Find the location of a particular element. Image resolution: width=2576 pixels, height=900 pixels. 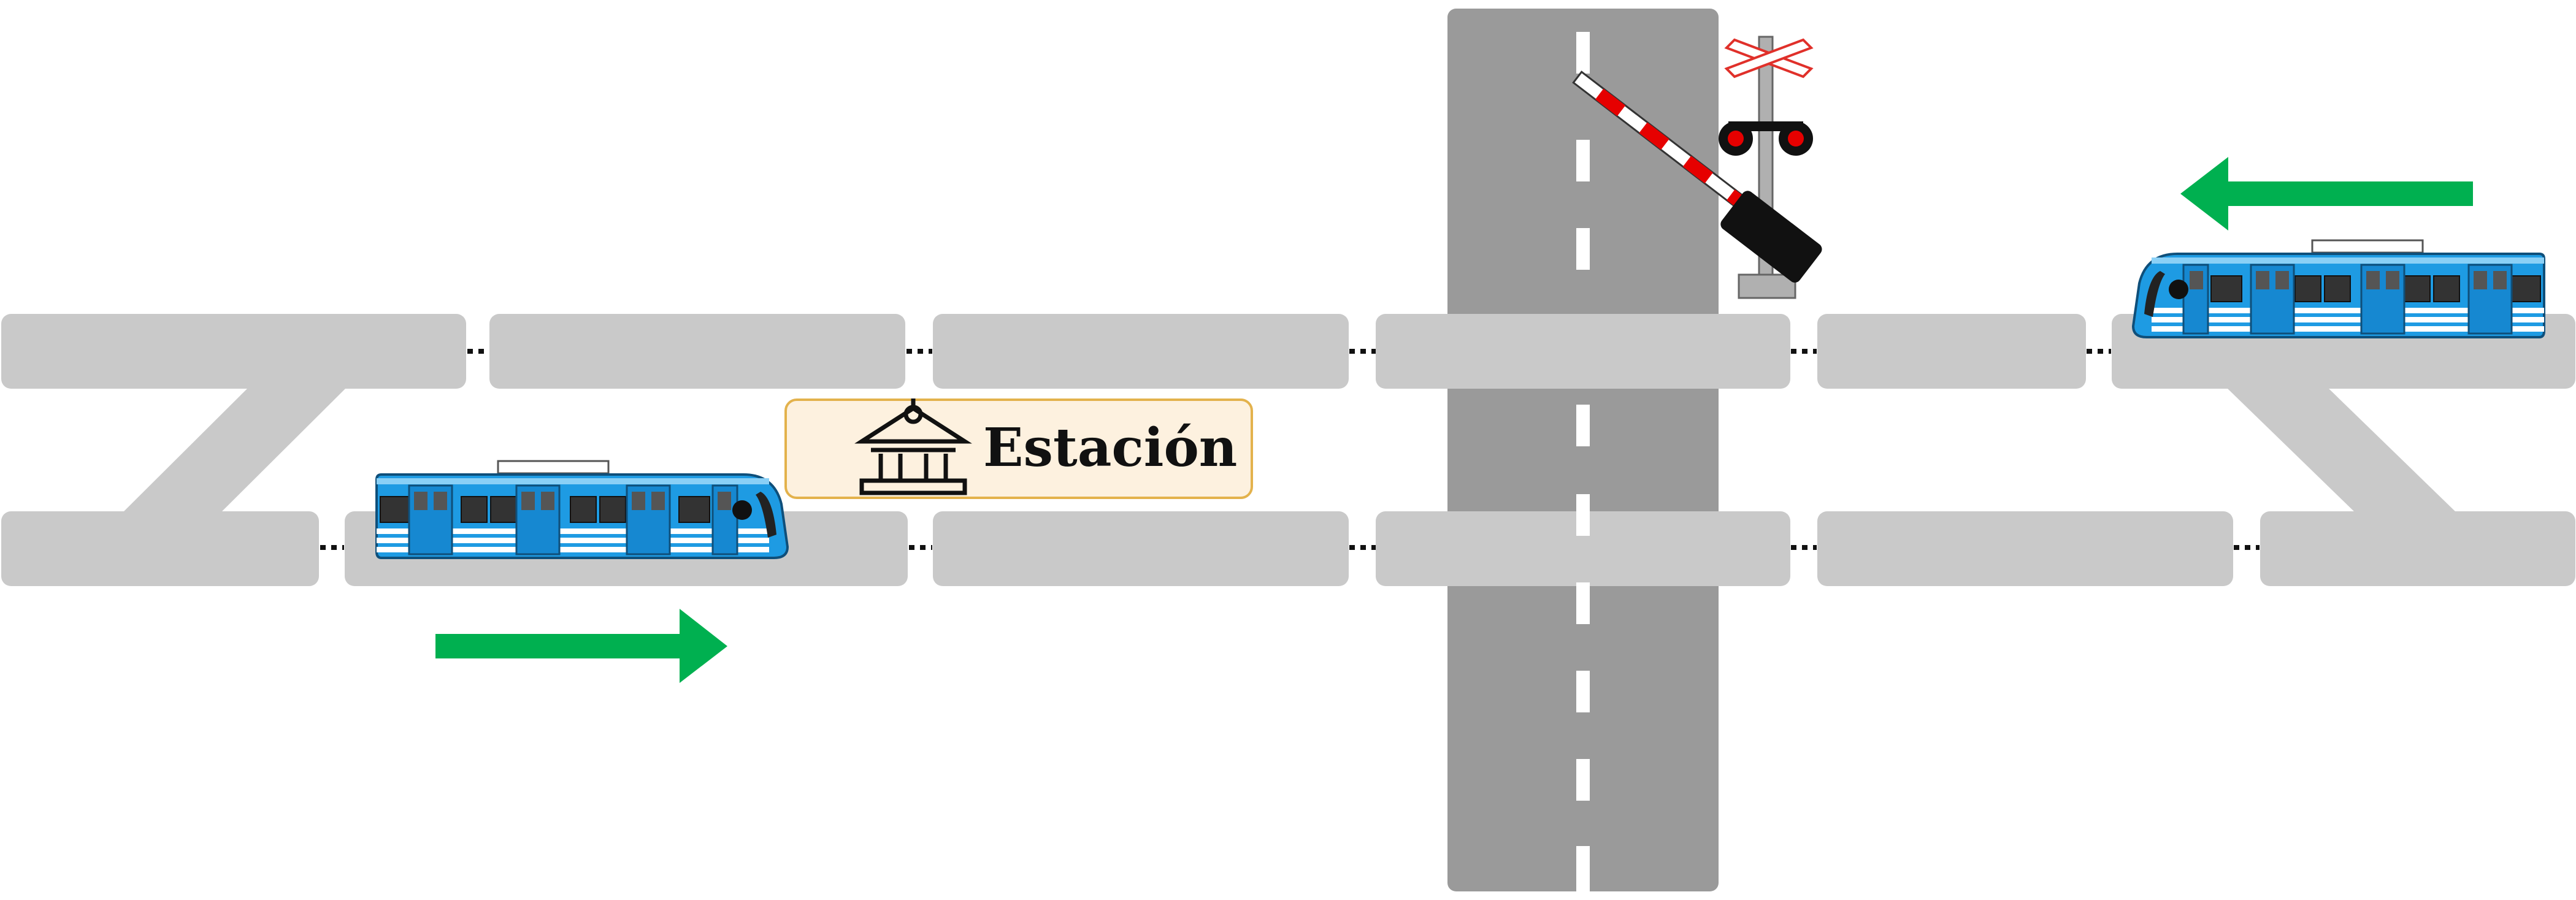

crossing-barrier is located at coordinates (1697, 177).